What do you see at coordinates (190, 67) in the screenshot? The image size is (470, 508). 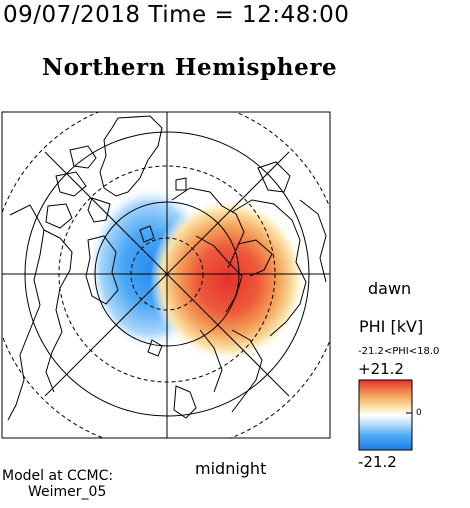 I see `hemisphere-title: Northern Hemisphere` at bounding box center [190, 67].